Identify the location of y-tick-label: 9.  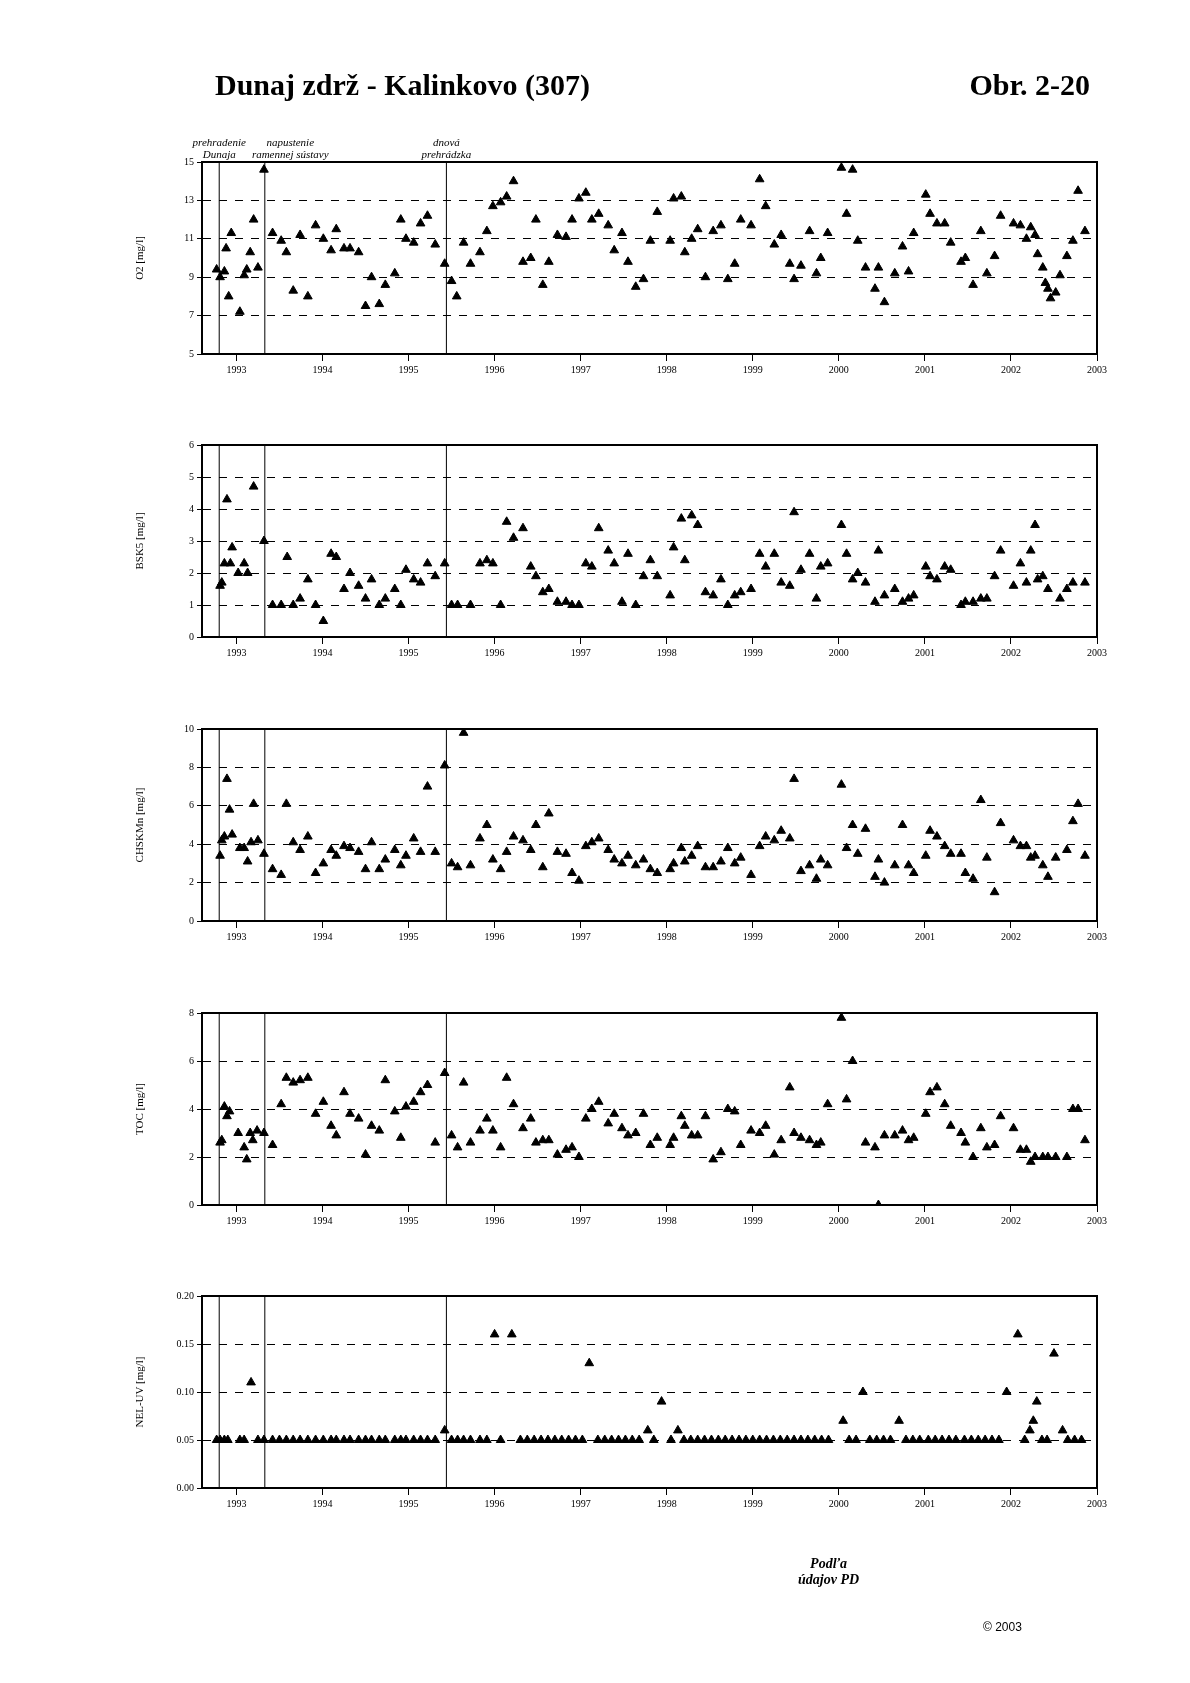
(191, 276).